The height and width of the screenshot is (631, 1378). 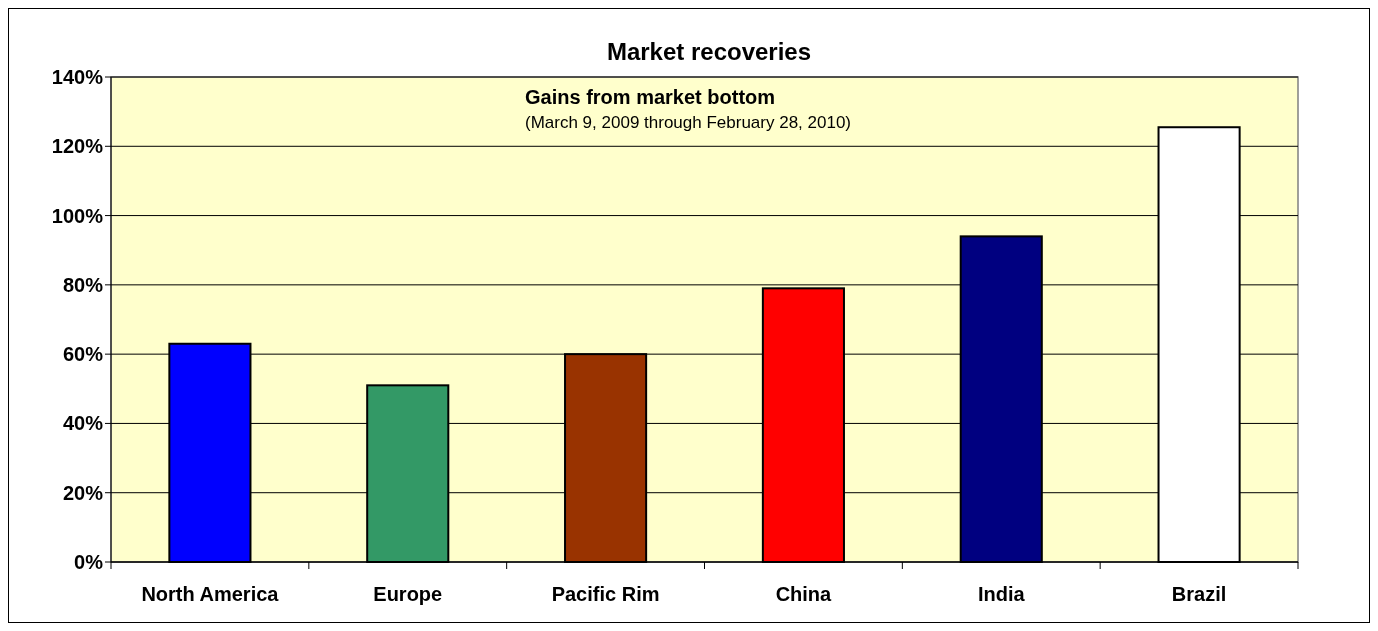 What do you see at coordinates (83, 423) in the screenshot?
I see `y-tick-label: 40%` at bounding box center [83, 423].